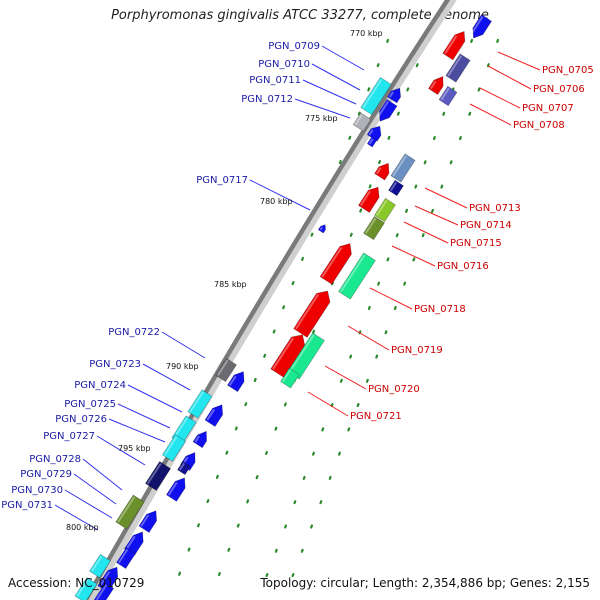 The width and height of the screenshot is (600, 600). Describe the element at coordinates (55, 459) in the screenshot. I see `gene-label-left: PGN_0728` at that location.